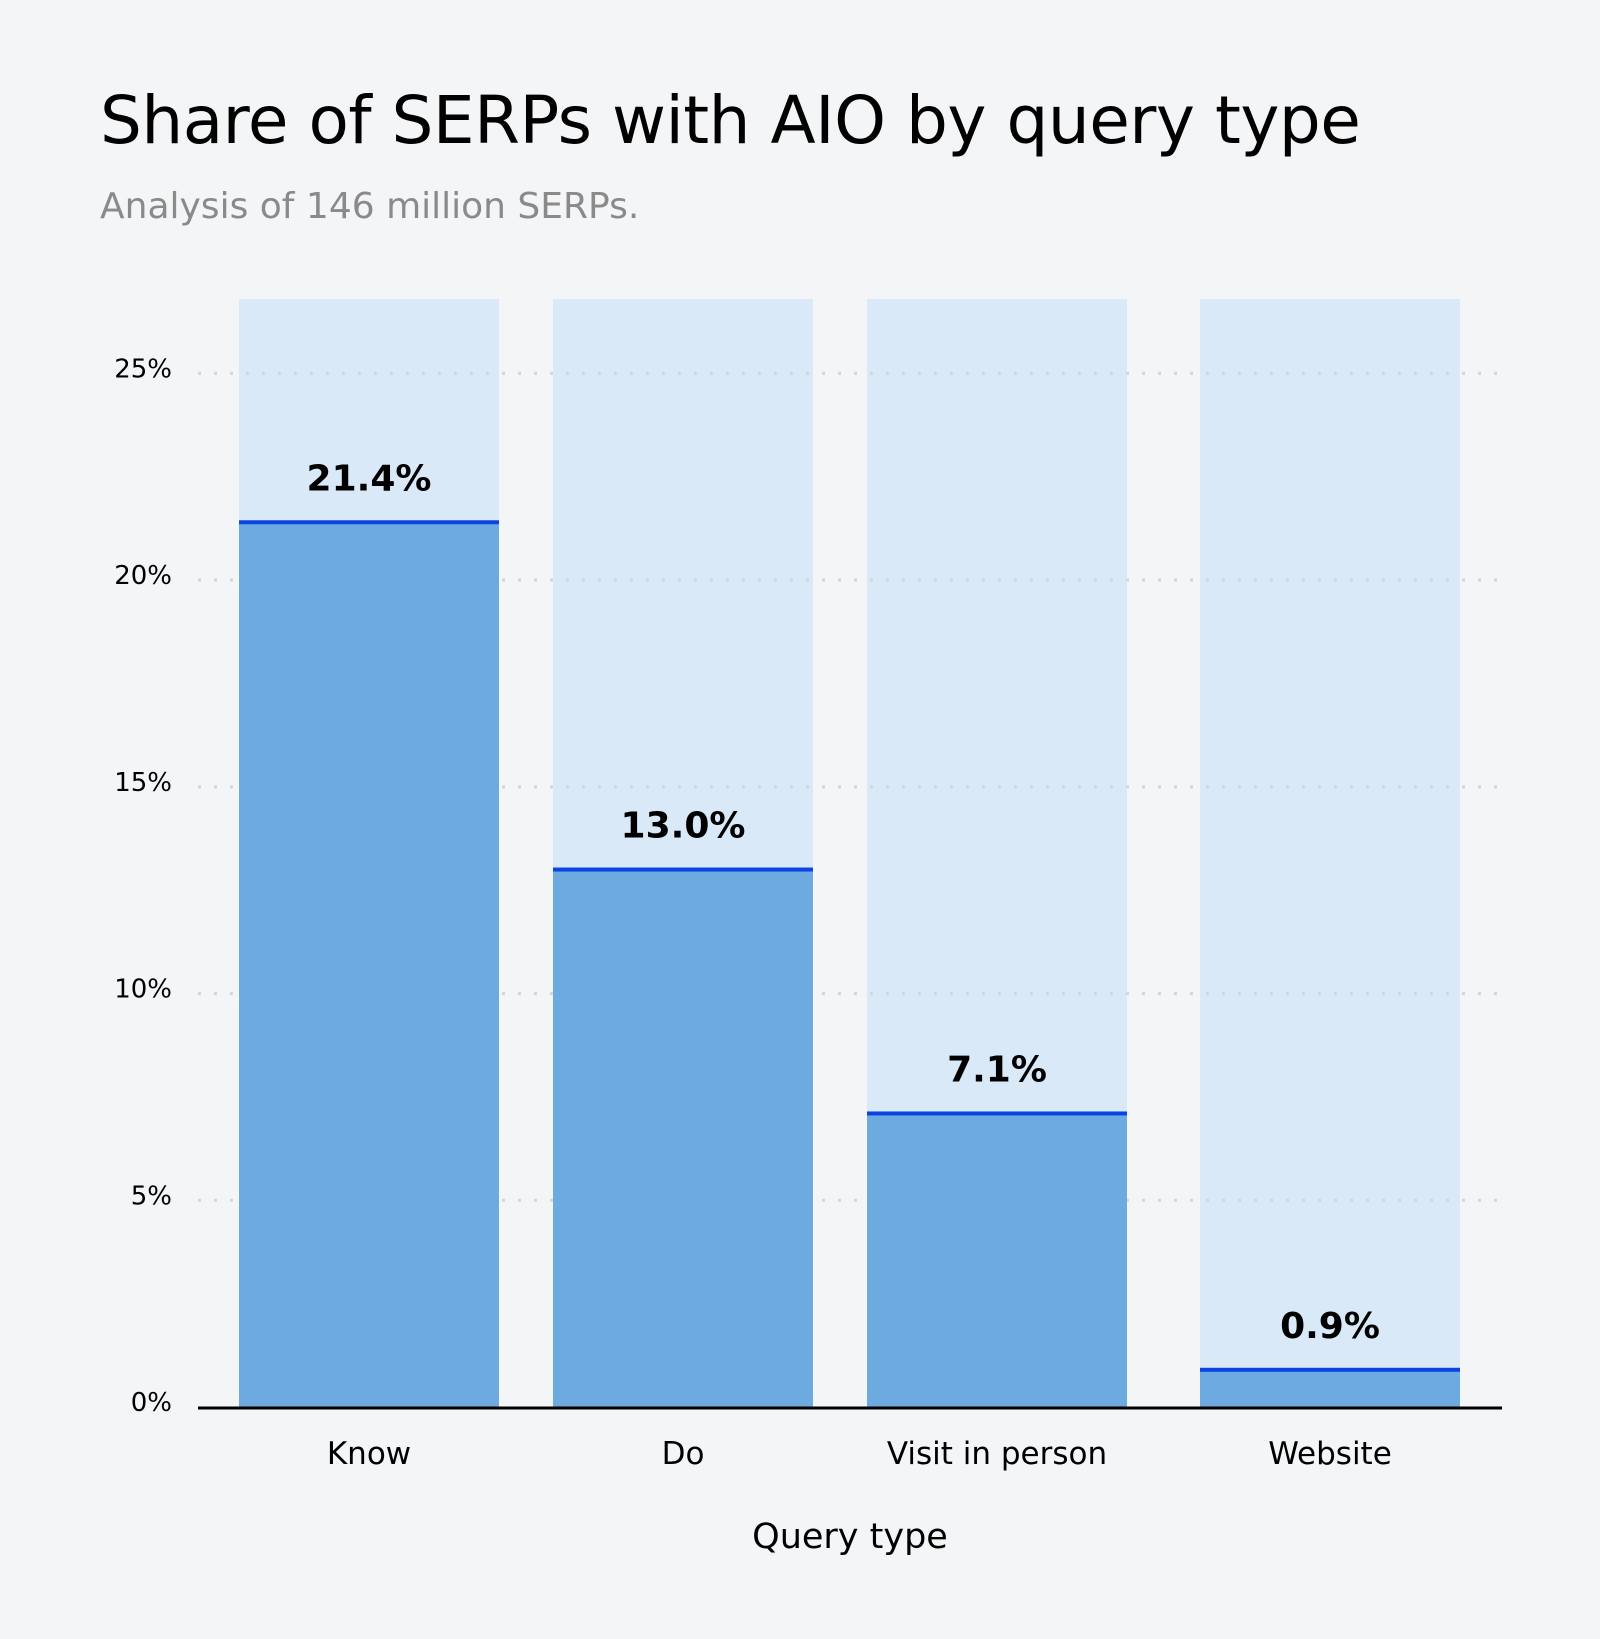 Image resolution: width=1600 pixels, height=1639 pixels. Describe the element at coordinates (1330, 1326) in the screenshot. I see `data-label: 0.9%` at that location.